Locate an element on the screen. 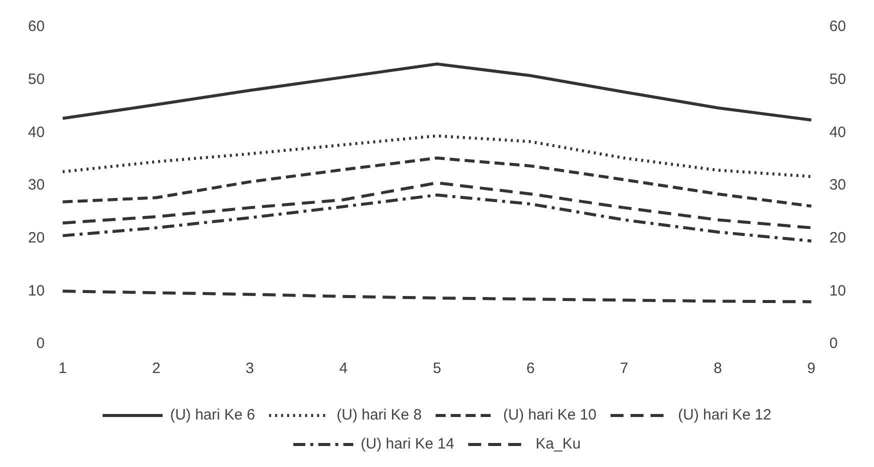 The width and height of the screenshot is (874, 467). y-tick-label: 50 is located at coordinates (36, 79).